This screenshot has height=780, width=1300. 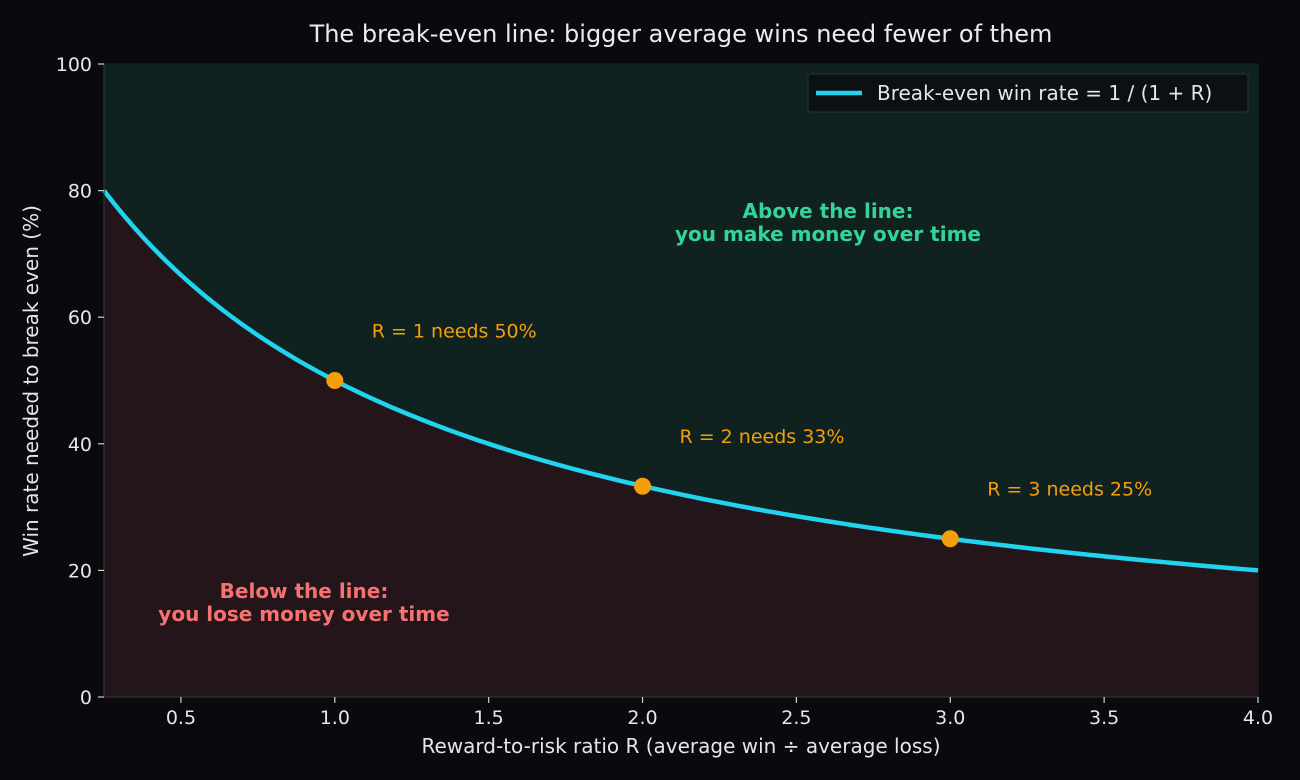 What do you see at coordinates (1104, 718) in the screenshot?
I see `x-tick-label-3.5: 3.5` at bounding box center [1104, 718].